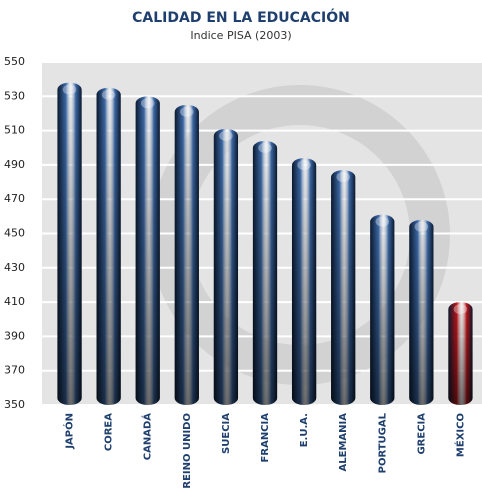  Describe the element at coordinates (14, 267) in the screenshot. I see `y-tick-label: 430` at that location.